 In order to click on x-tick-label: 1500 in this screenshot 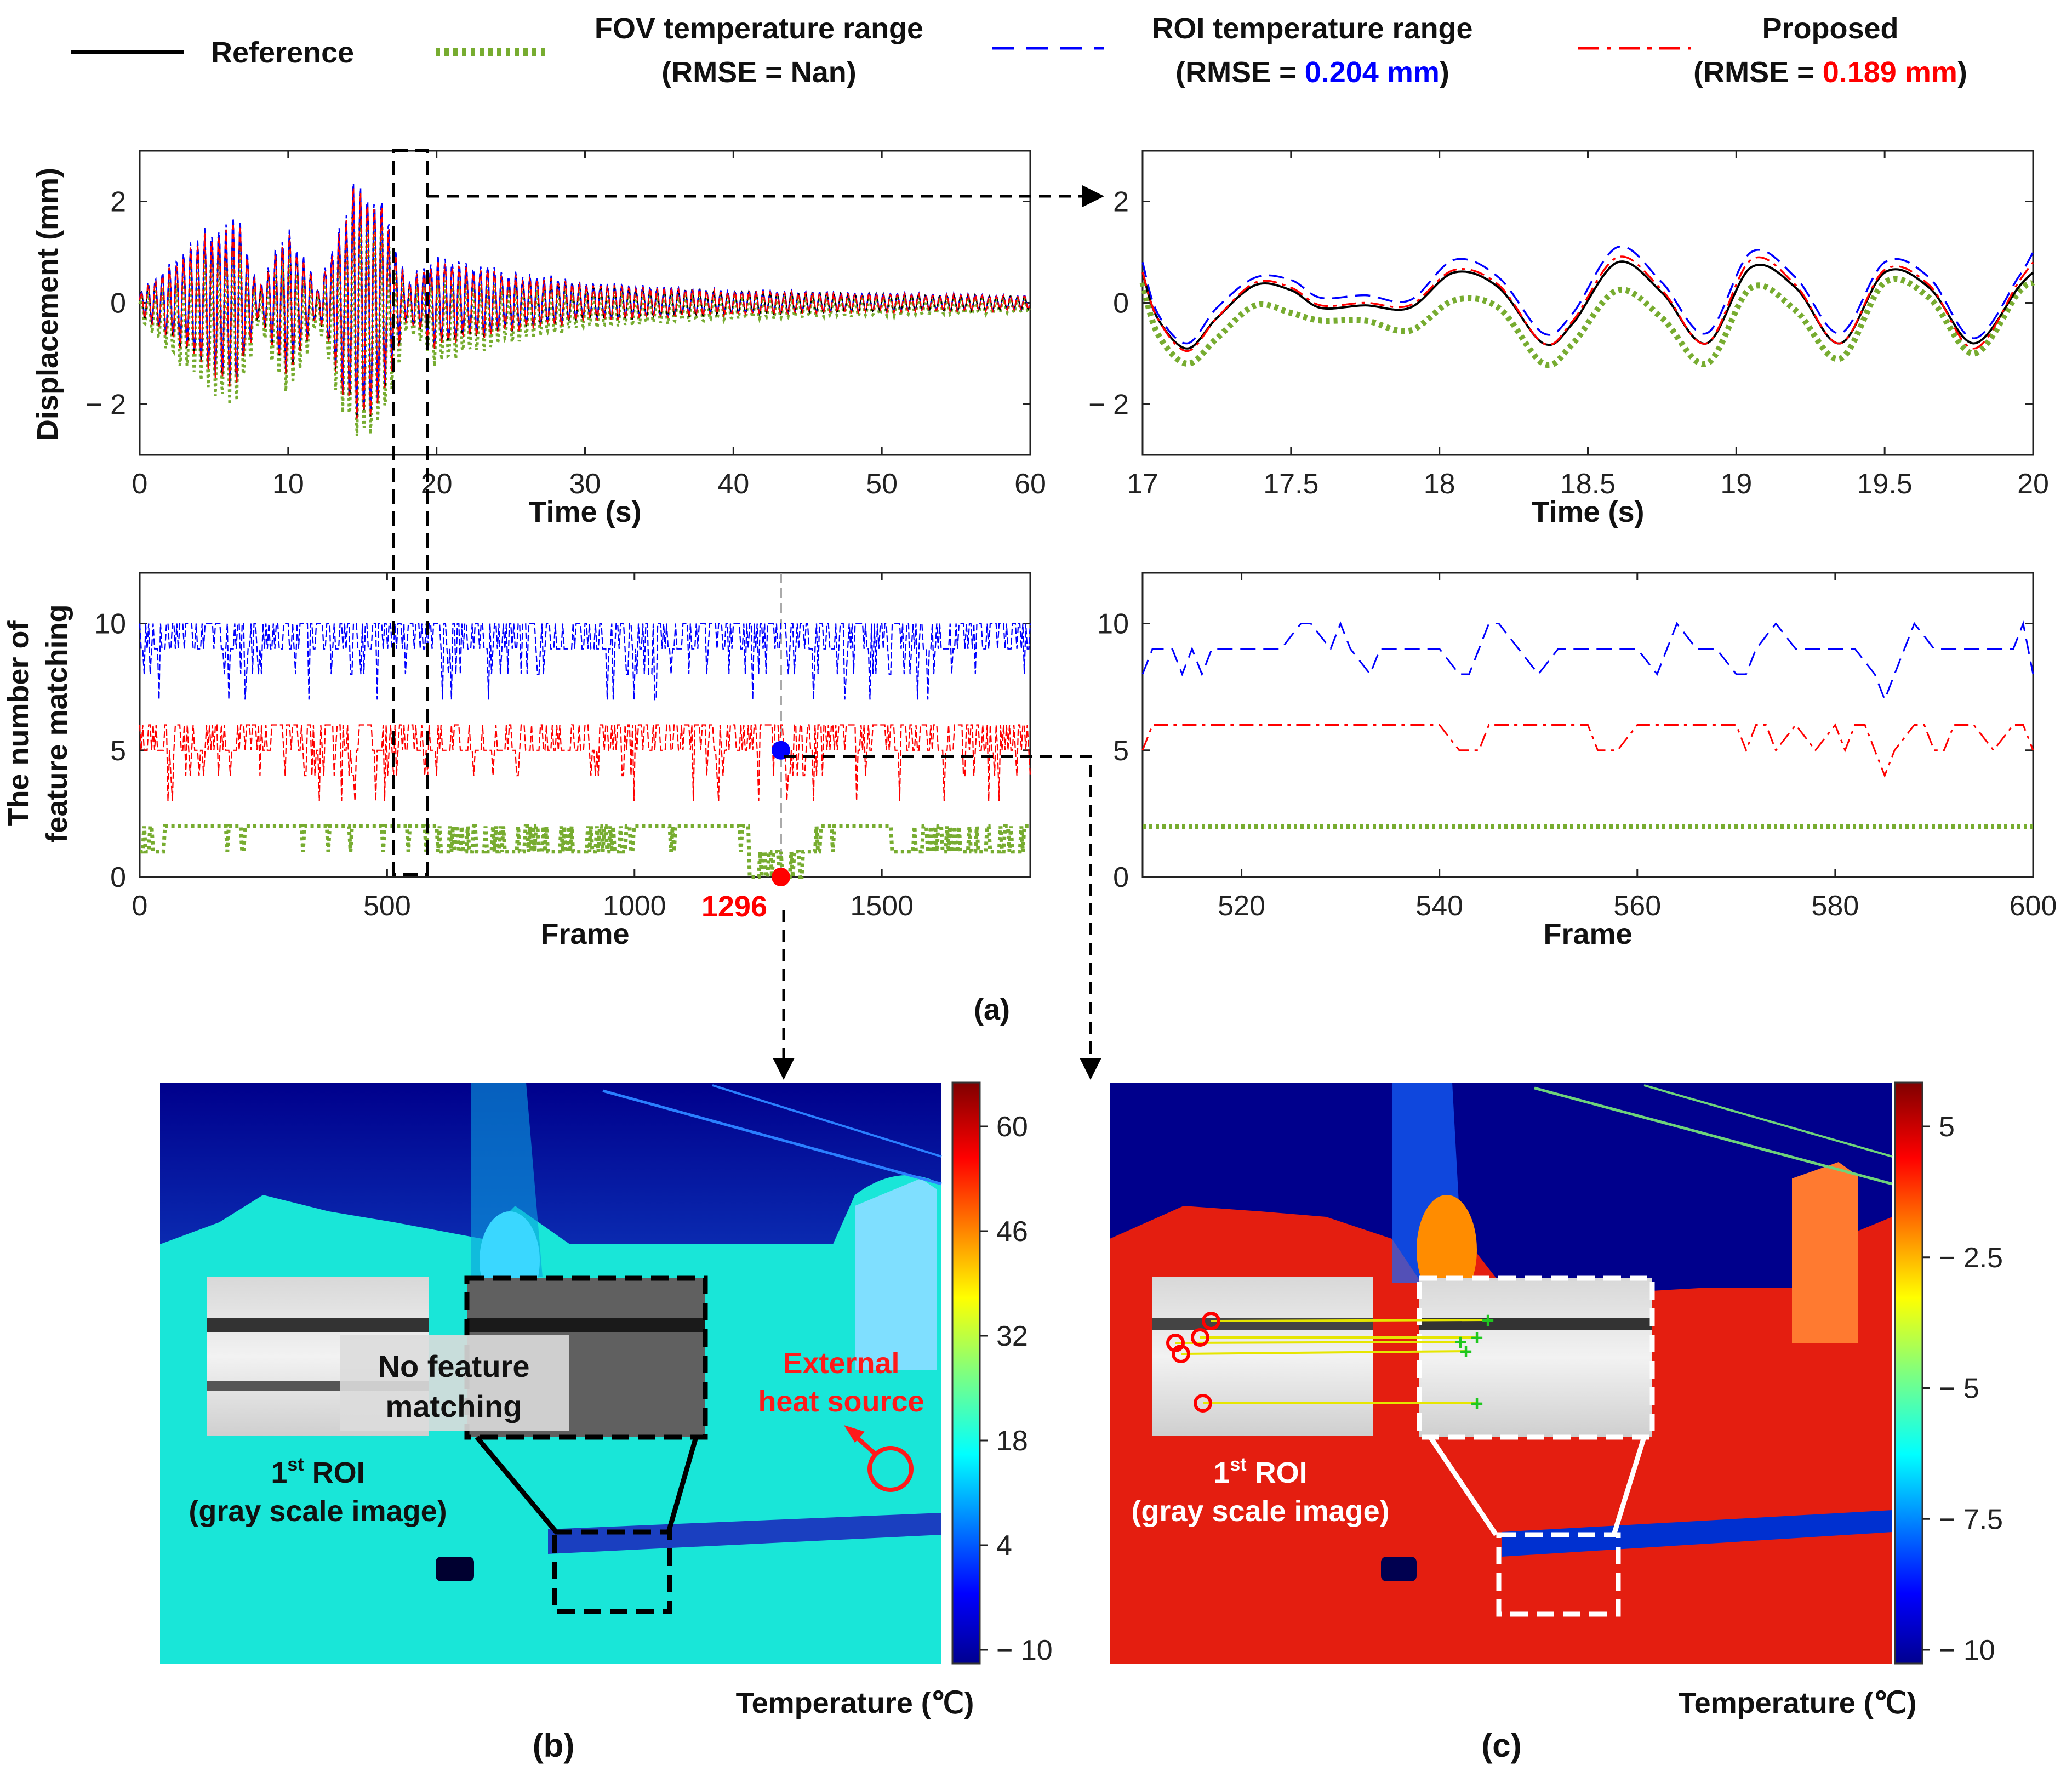, I will do `click(882, 906)`.